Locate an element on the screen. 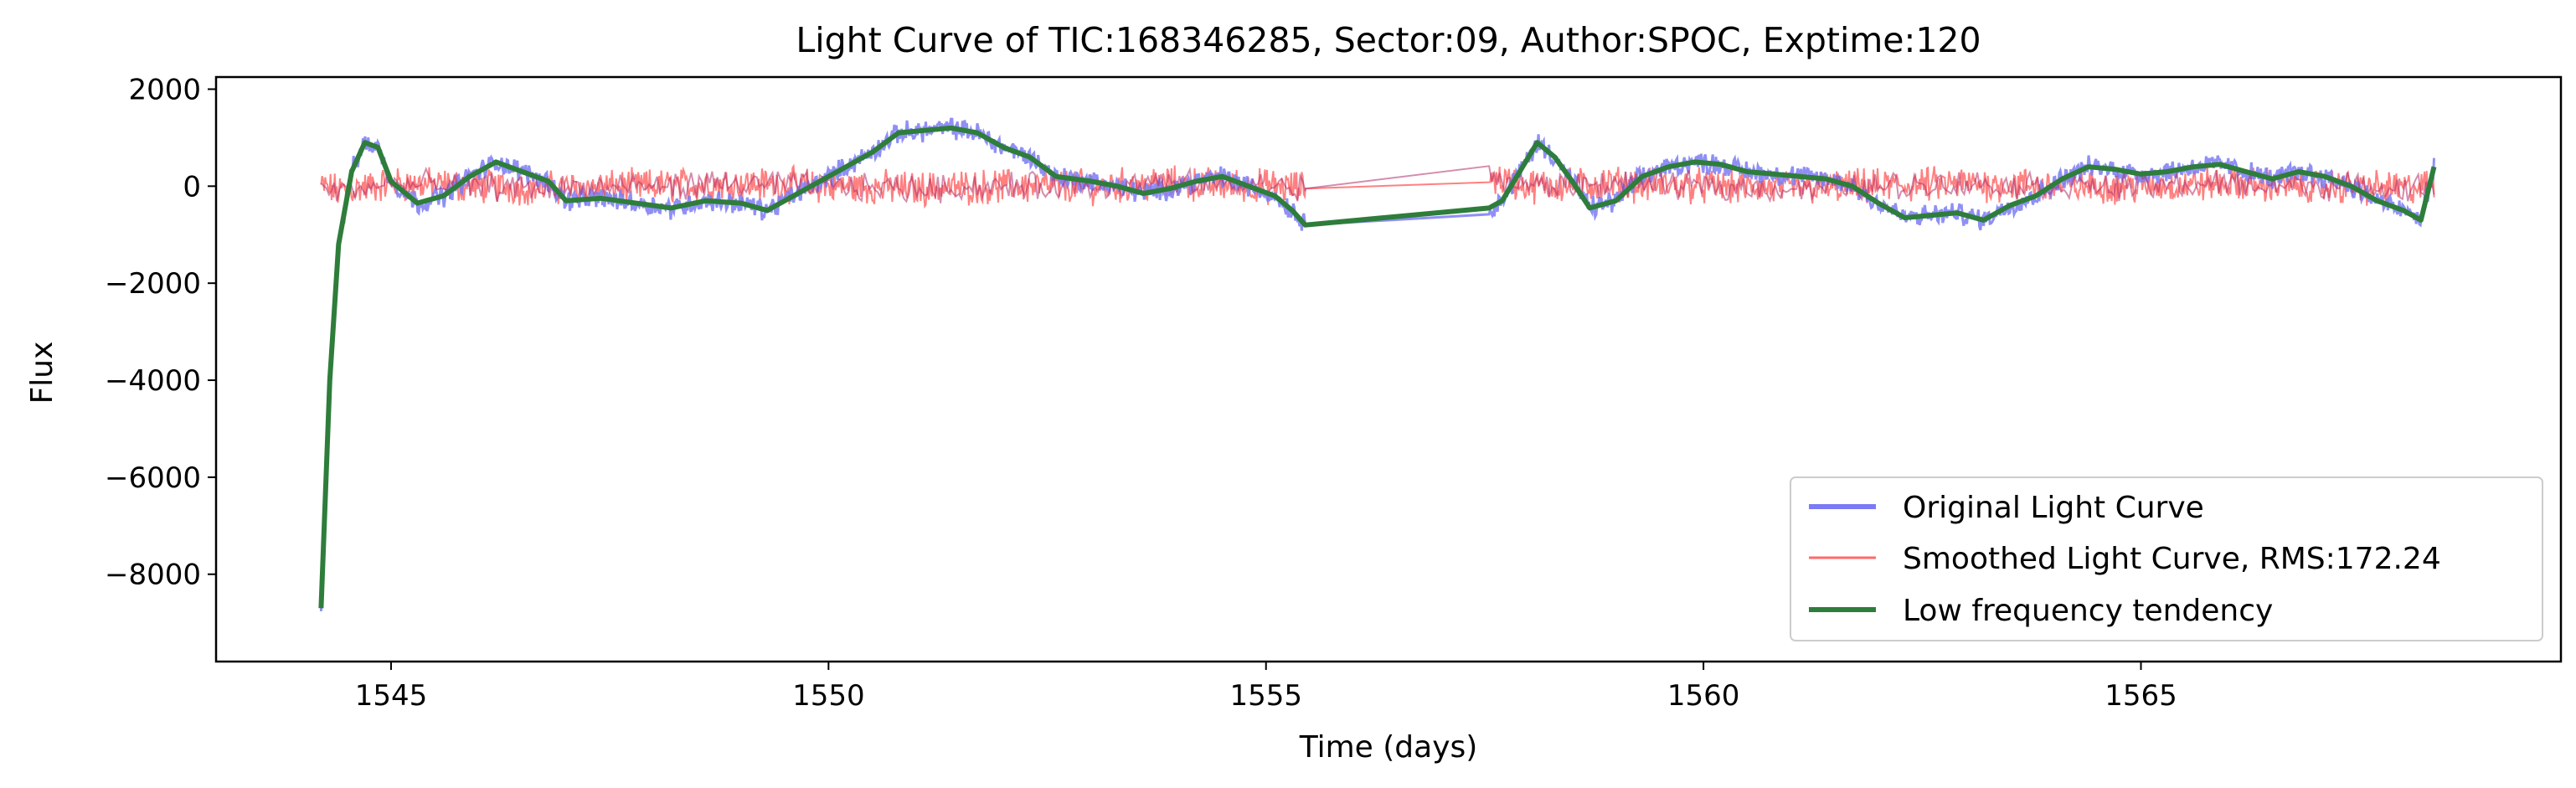 This screenshot has height=788, width=2576. y-axis-ticks: 2000 0 −2000 −4000 −6000 −8000 is located at coordinates (160, 332).